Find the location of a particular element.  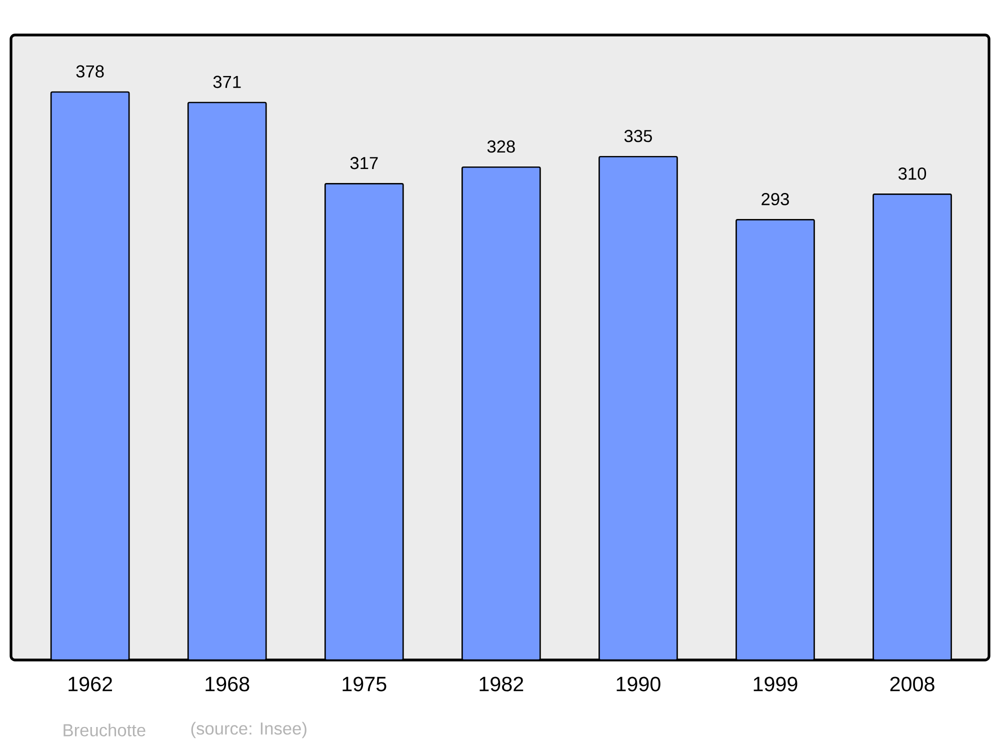

data-label: 293 is located at coordinates (775, 199).